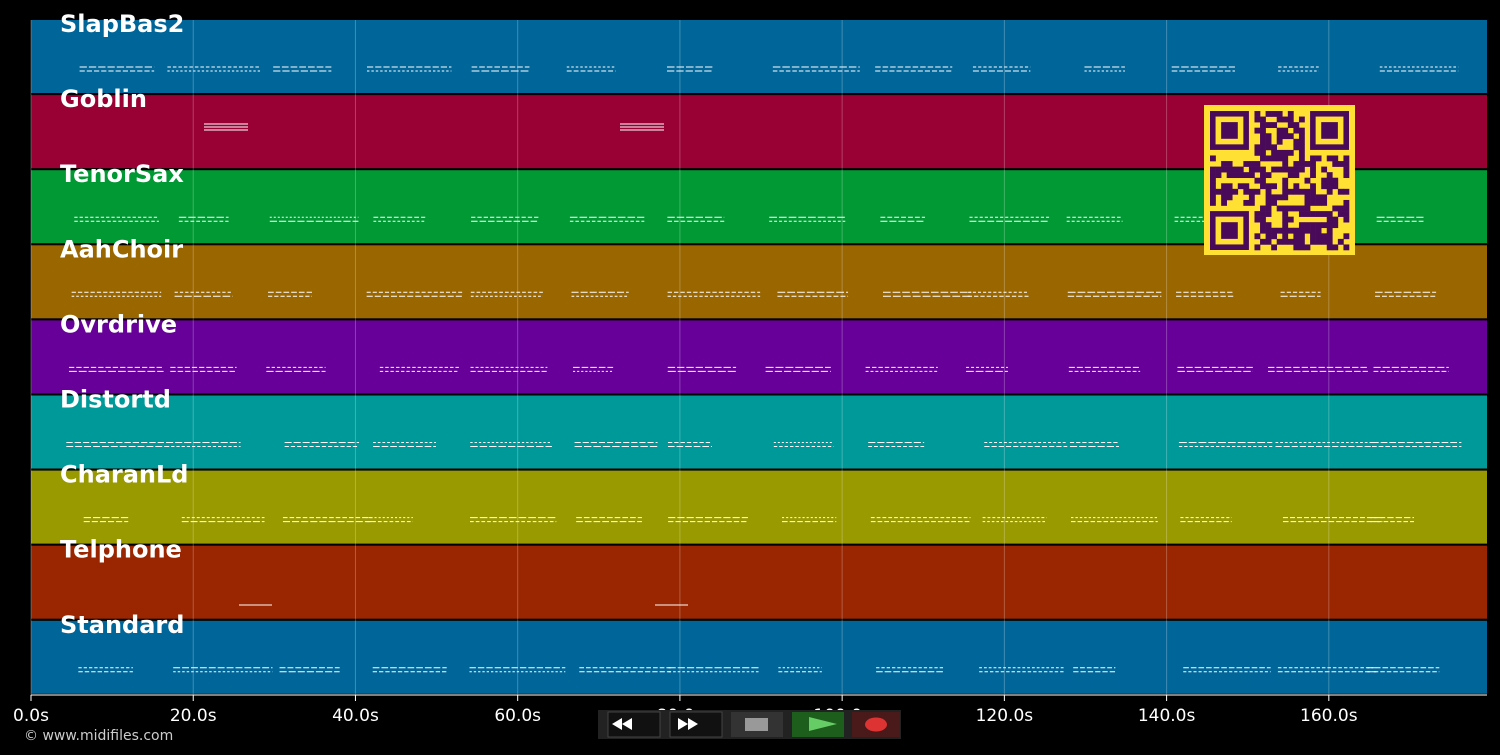 This screenshot has width=1500, height=755. Describe the element at coordinates (355, 716) in the screenshot. I see `tick-label: 40.0s` at that location.